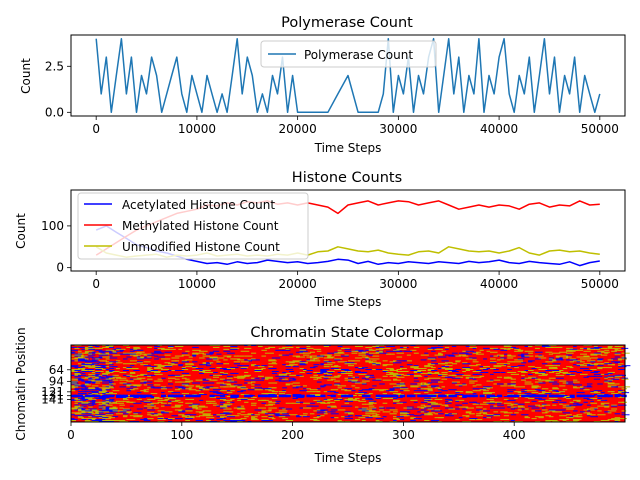 This screenshot has height=480, width=640. What do you see at coordinates (348, 302) in the screenshot?
I see `histone-xlabel: Time Steps` at bounding box center [348, 302].